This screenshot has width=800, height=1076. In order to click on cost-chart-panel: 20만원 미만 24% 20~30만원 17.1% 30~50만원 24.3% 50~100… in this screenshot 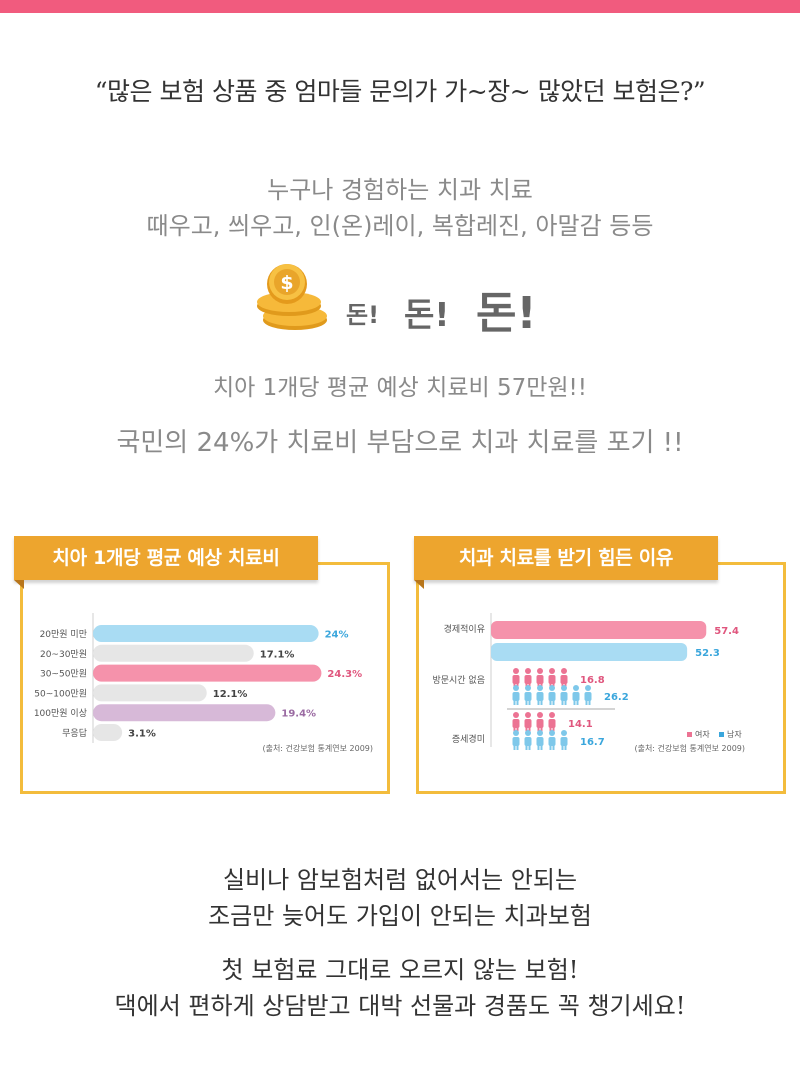, I will do `click(205, 678)`.